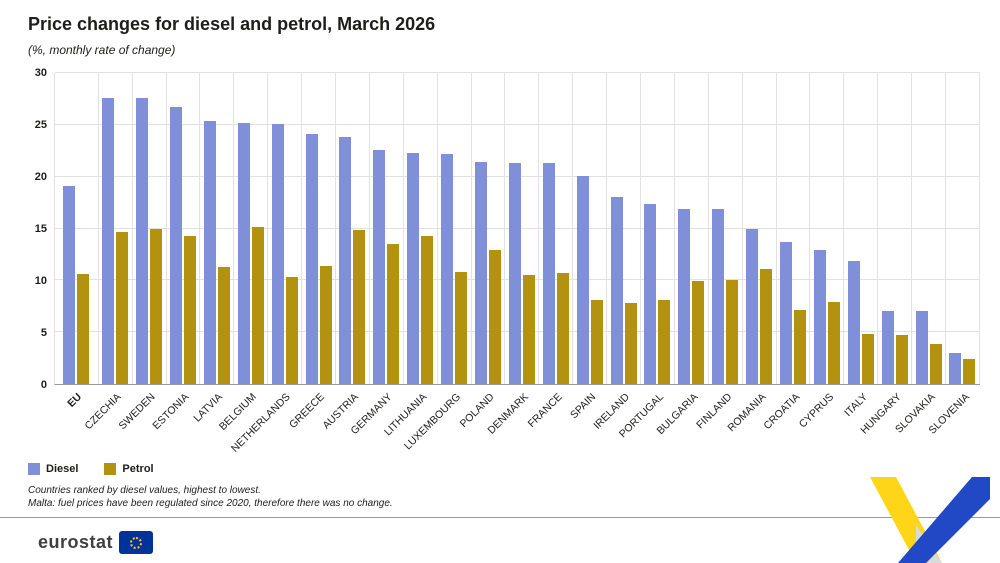 This screenshot has width=1000, height=563. I want to click on x-label-cell: SLOVENIA, so click(953, 422).